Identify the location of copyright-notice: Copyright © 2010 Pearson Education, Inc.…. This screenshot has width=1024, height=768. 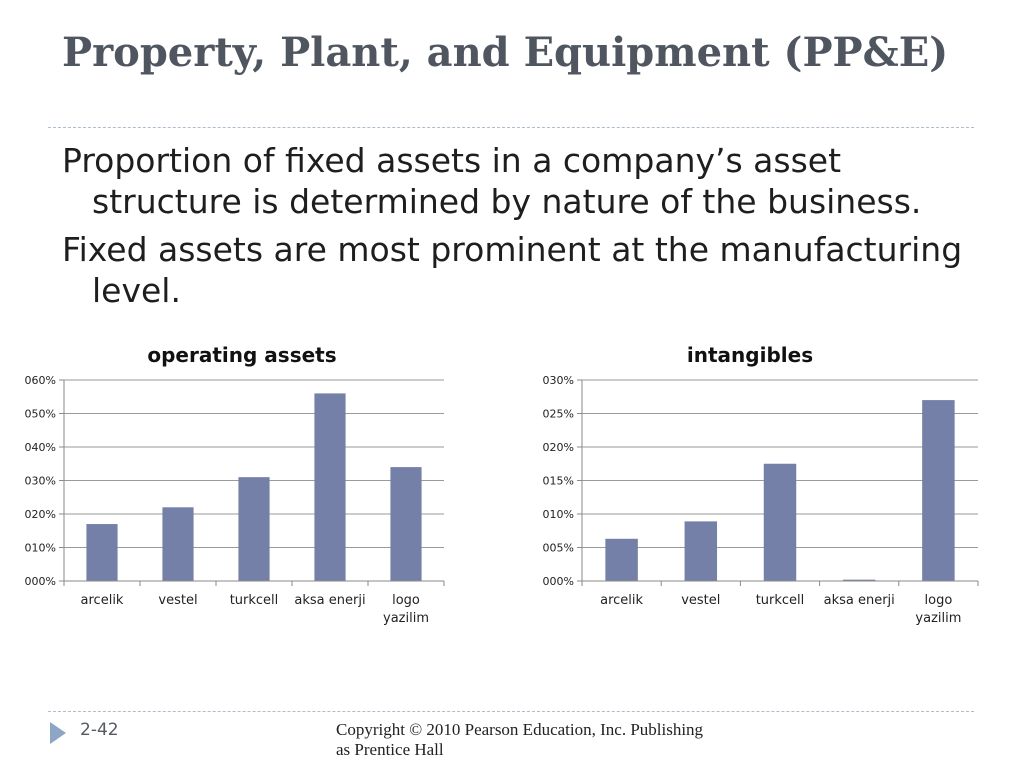
(520, 739).